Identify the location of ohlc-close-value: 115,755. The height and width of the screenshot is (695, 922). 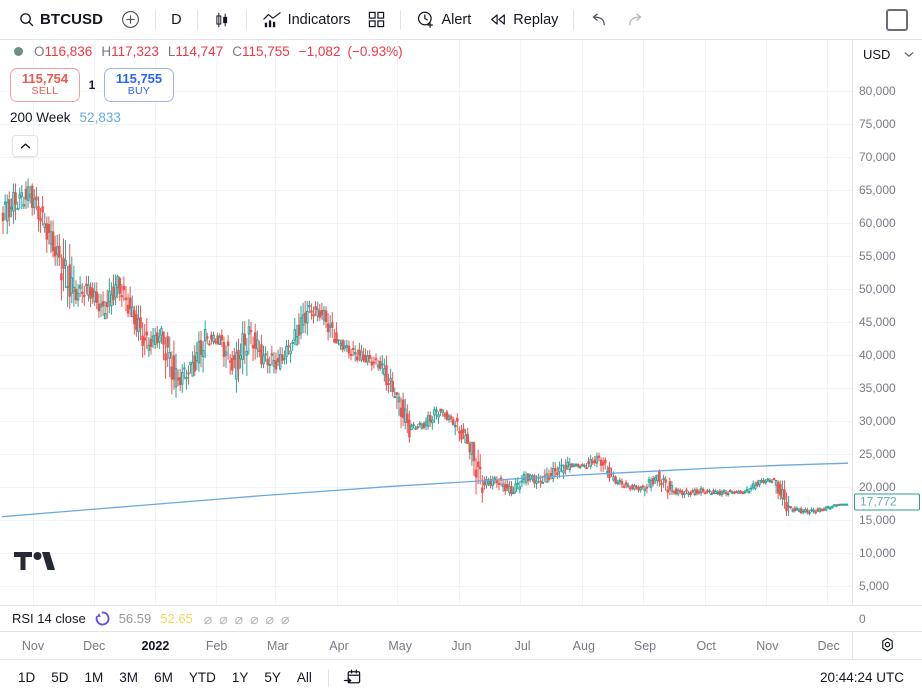
(265, 51).